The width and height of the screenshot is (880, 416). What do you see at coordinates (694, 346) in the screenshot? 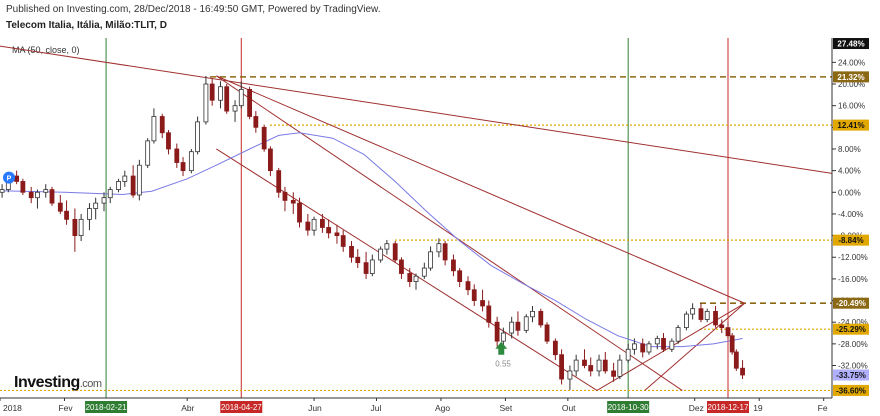
I see `trendline` at bounding box center [694, 346].